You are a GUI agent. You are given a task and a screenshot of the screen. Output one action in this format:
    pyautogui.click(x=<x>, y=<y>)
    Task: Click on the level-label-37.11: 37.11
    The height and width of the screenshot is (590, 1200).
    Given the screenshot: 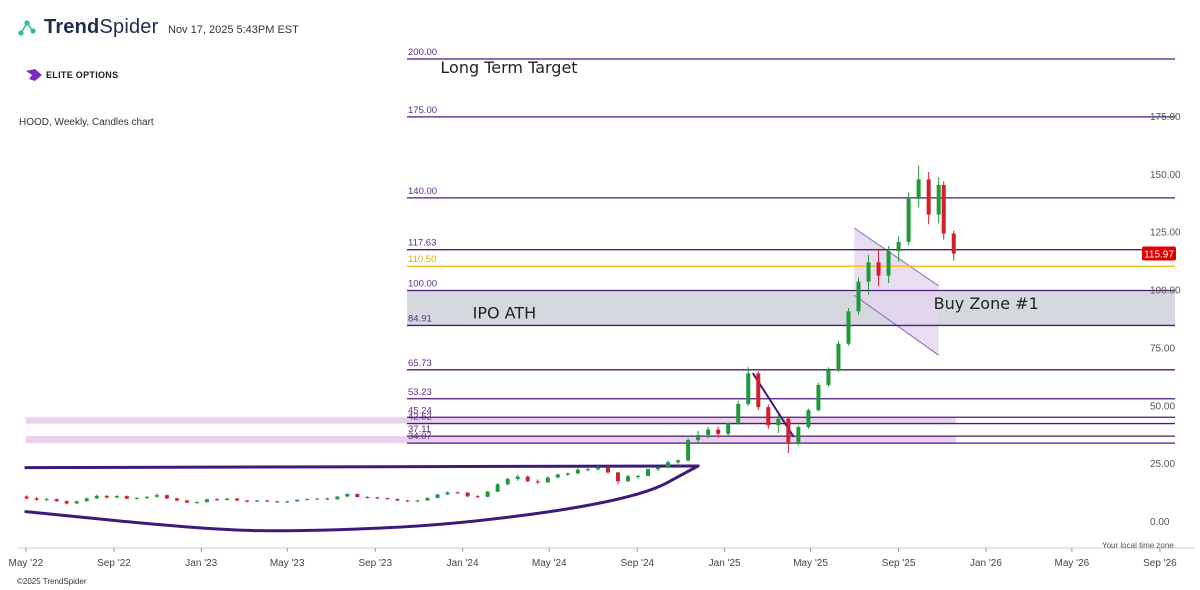 What is the action you would take?
    pyautogui.click(x=419, y=429)
    